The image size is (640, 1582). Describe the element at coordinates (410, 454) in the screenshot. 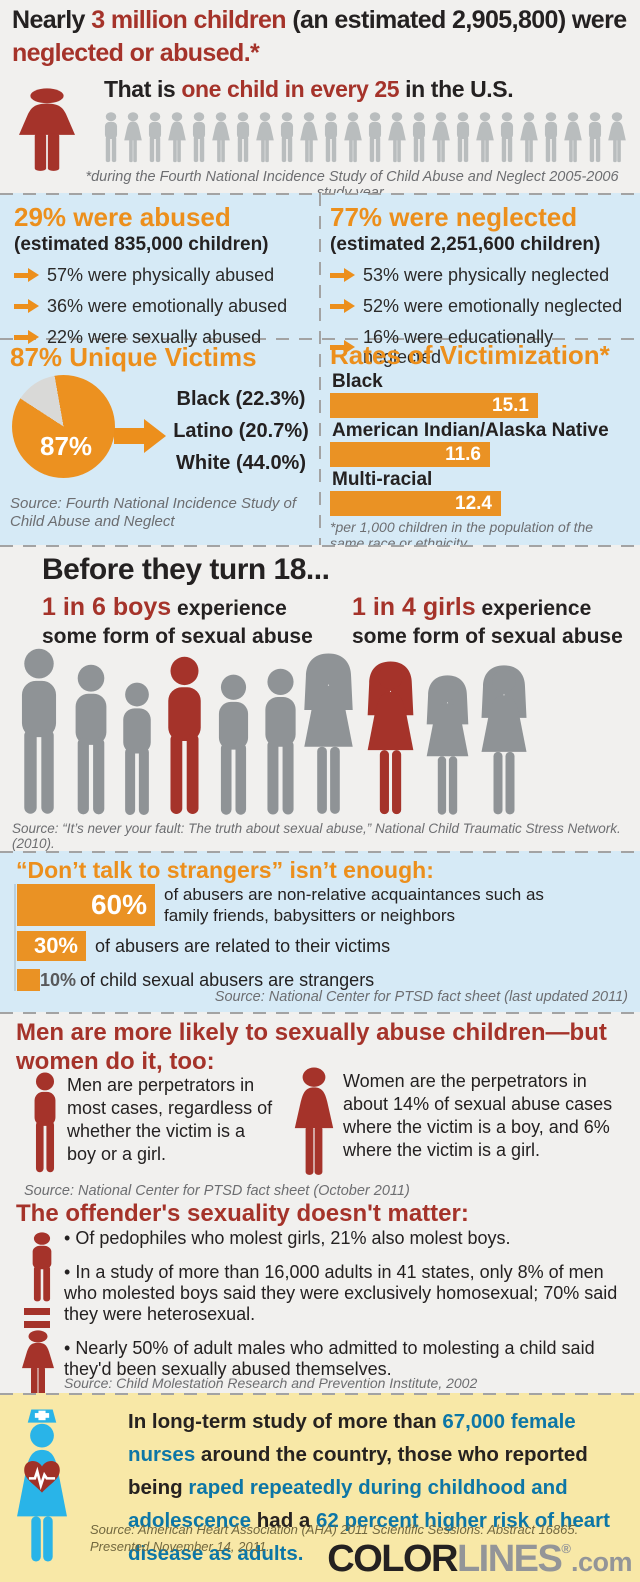

I see `bar: 11.6` at that location.